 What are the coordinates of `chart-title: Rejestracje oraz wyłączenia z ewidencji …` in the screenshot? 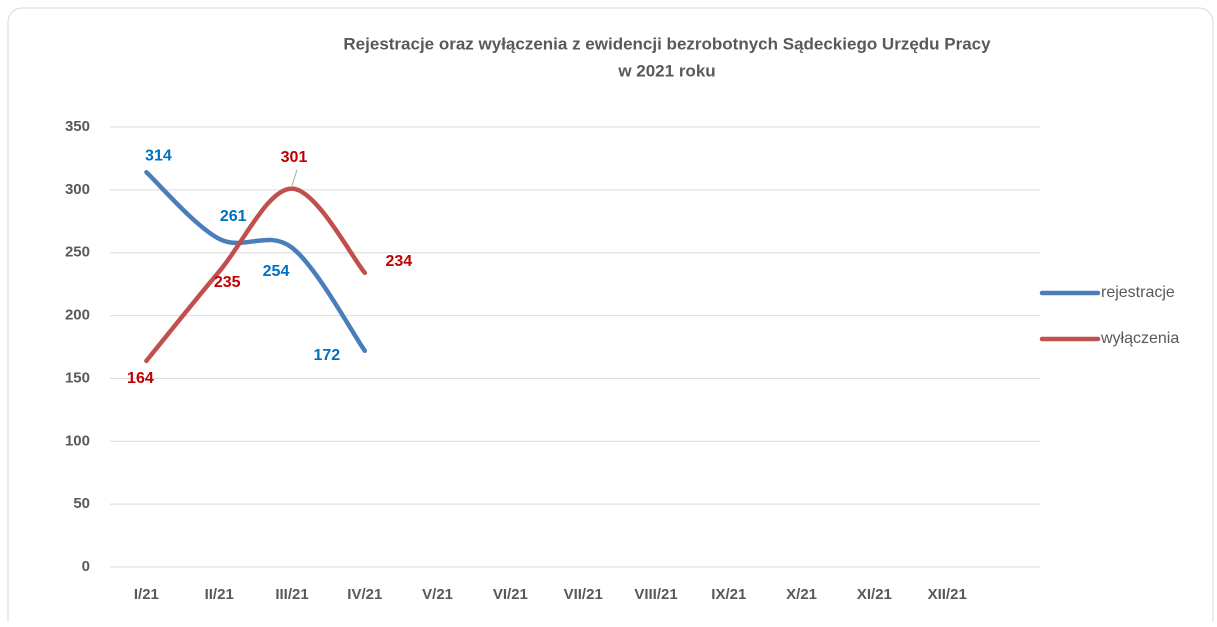 It's located at (667, 43).